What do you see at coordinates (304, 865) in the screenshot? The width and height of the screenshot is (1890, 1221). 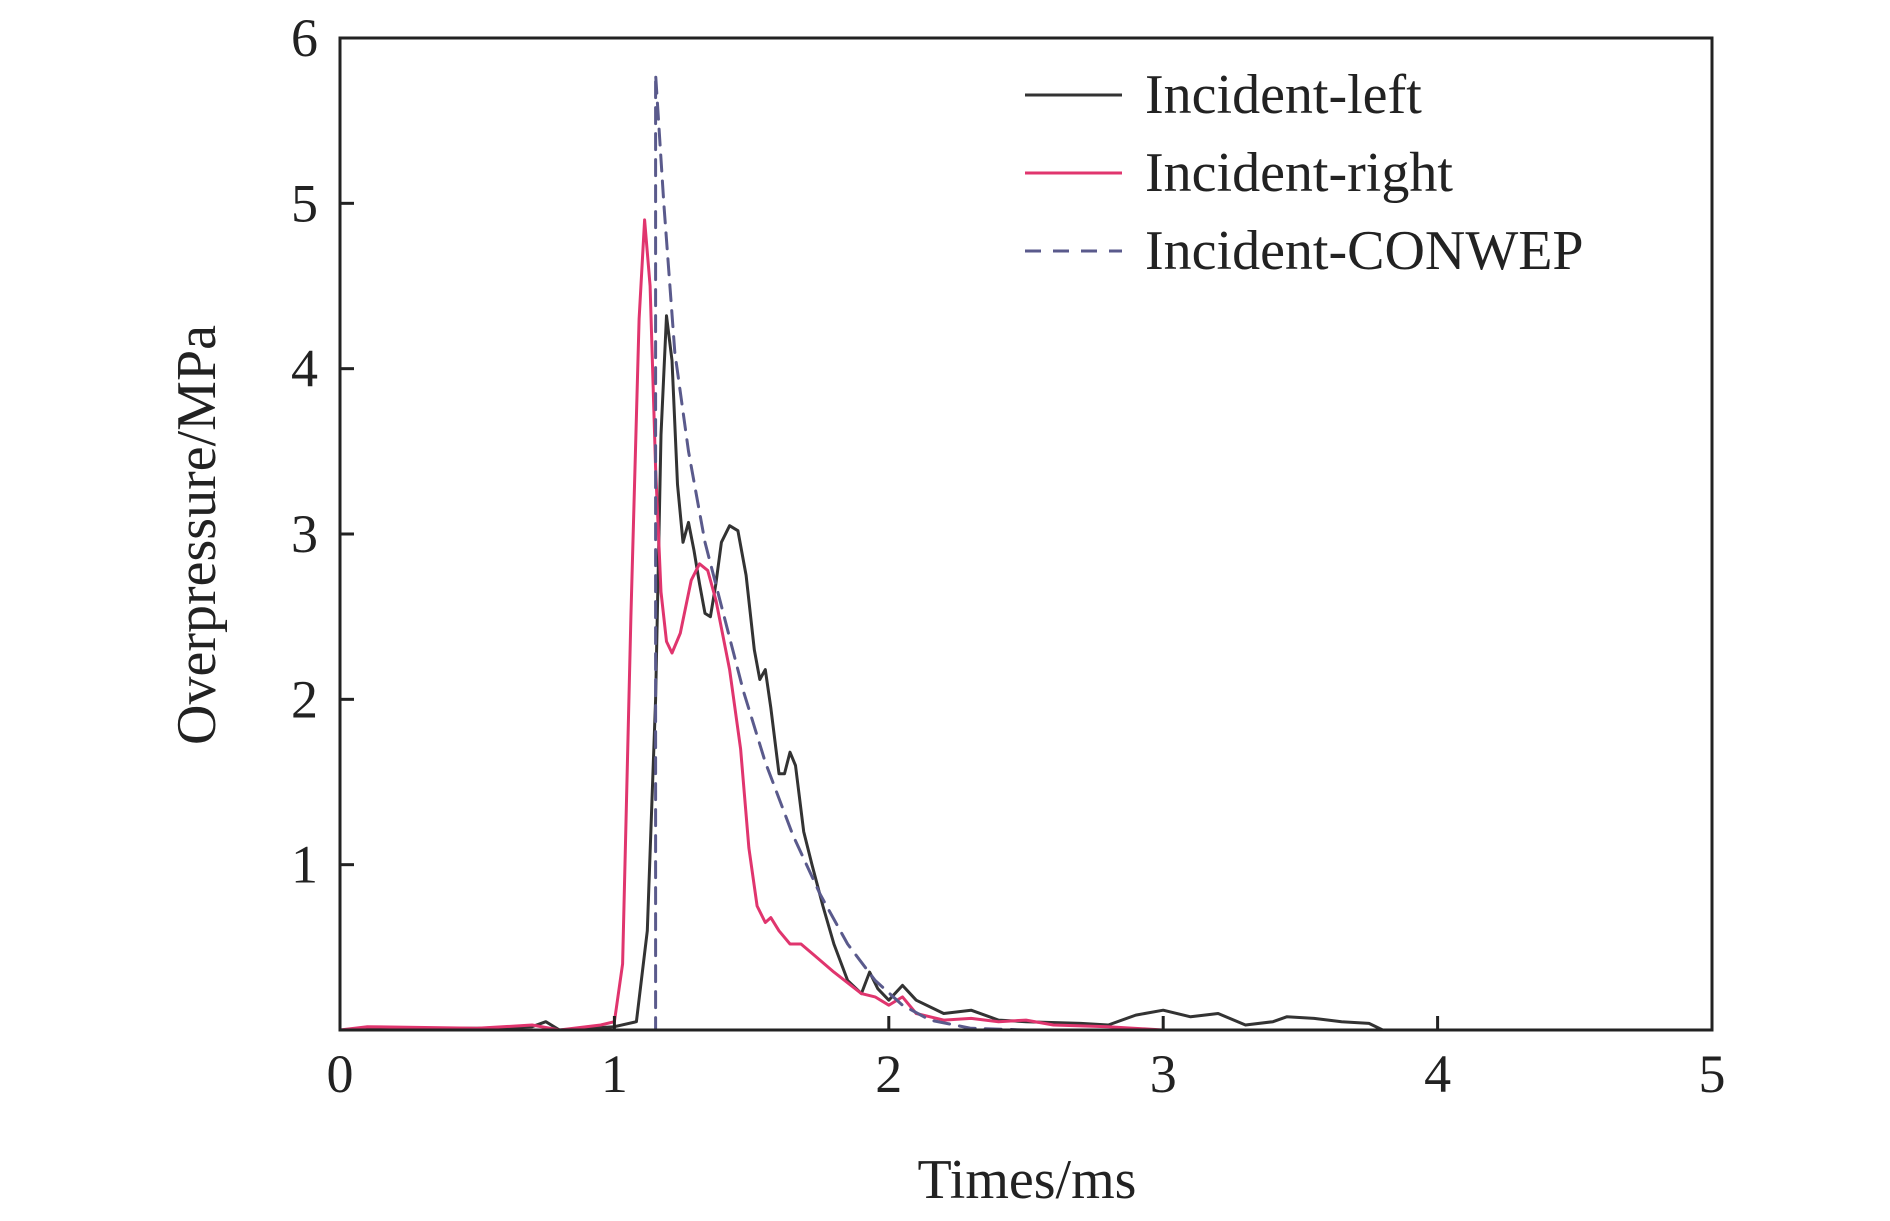 I see `y-tick-label: 1` at bounding box center [304, 865].